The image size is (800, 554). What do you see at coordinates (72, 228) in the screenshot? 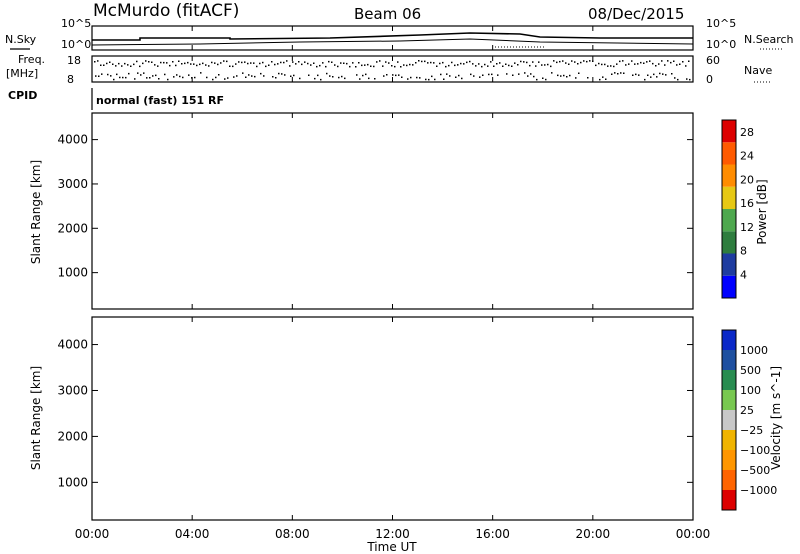
I see `y-tick-label: 2000` at bounding box center [72, 228].